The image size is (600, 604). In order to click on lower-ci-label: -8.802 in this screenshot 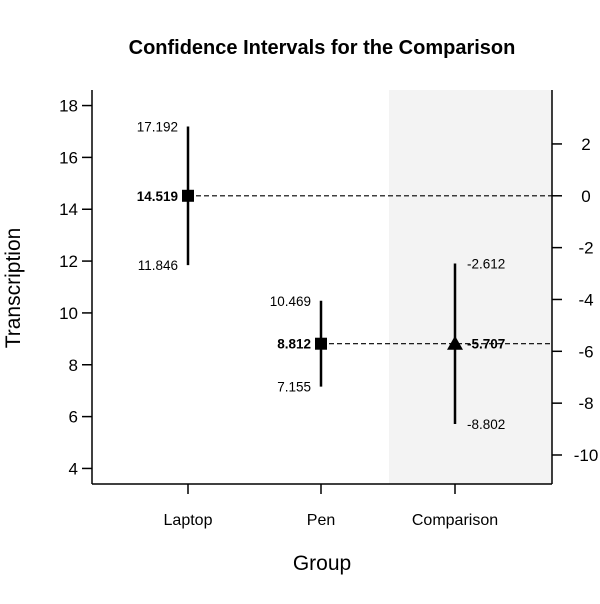, I will do `click(486, 424)`.